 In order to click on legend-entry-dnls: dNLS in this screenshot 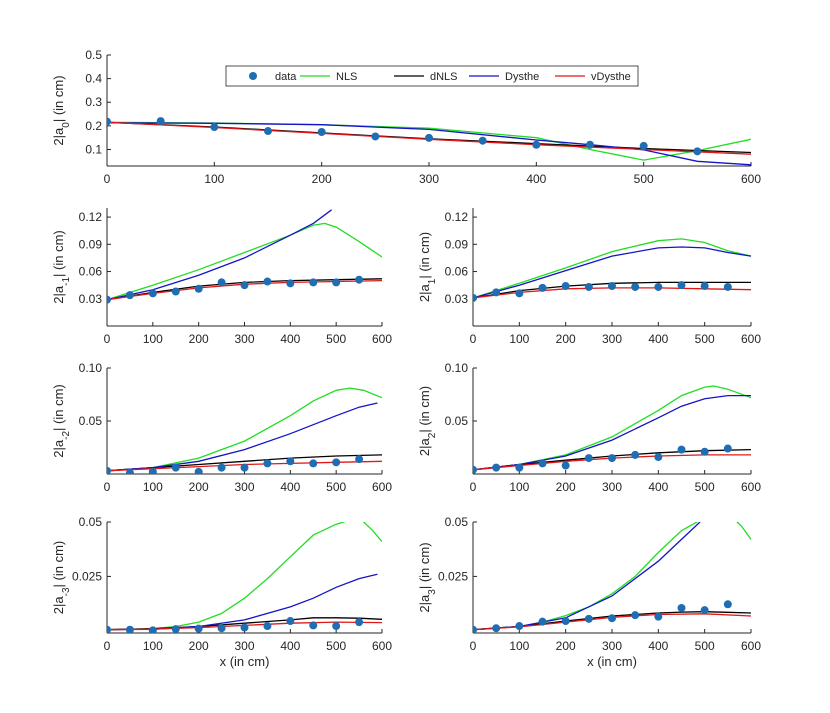, I will do `click(426, 77)`.